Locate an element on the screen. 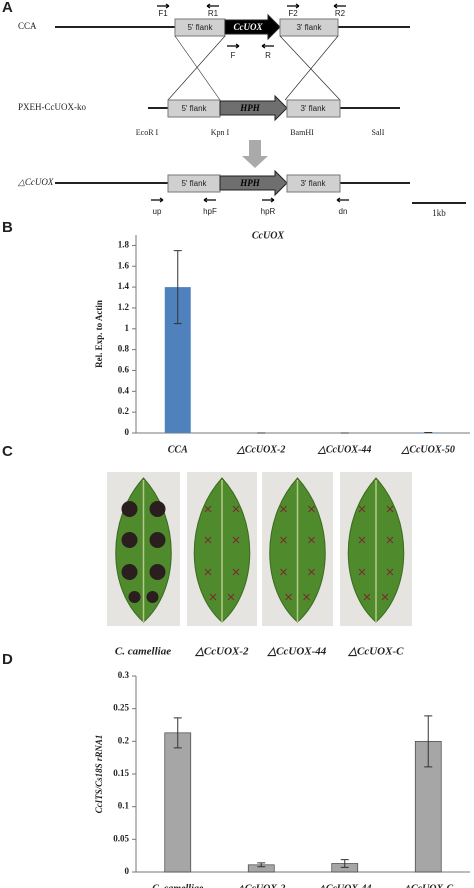 Image resolution: width=474 pixels, height=888 pixels. y-tick-label: 1 is located at coordinates (127, 328).